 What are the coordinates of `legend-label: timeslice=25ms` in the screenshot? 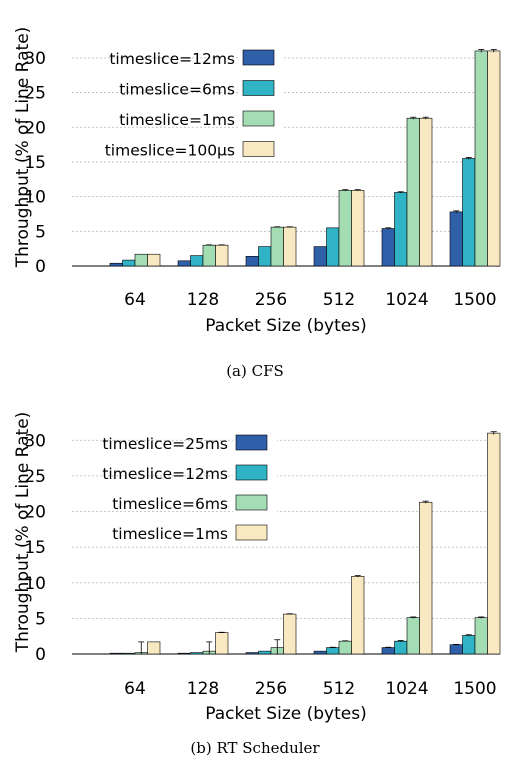 It's located at (165, 444).